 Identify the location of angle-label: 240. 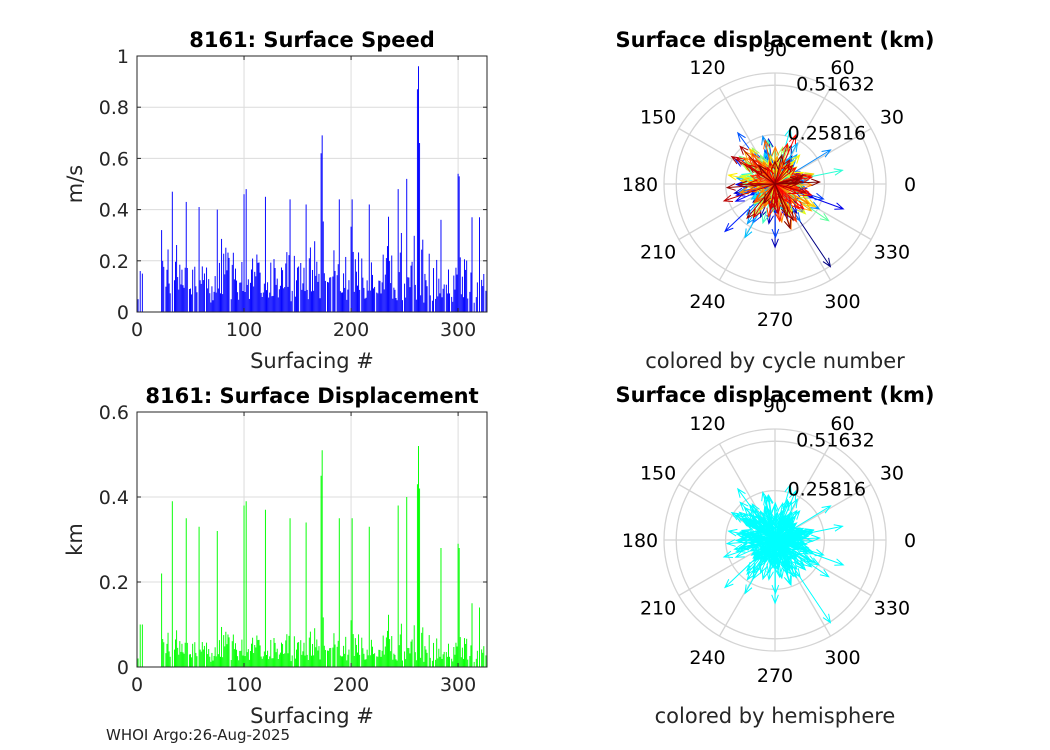
(707, 658).